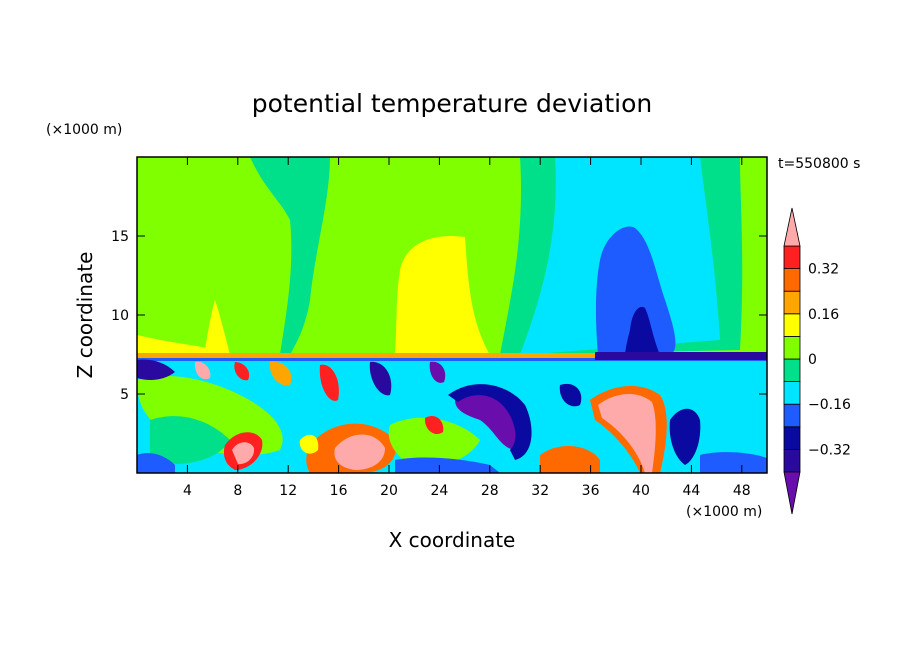 This screenshot has height=654, width=904. I want to click on x-tick-label: 44, so click(691, 491).